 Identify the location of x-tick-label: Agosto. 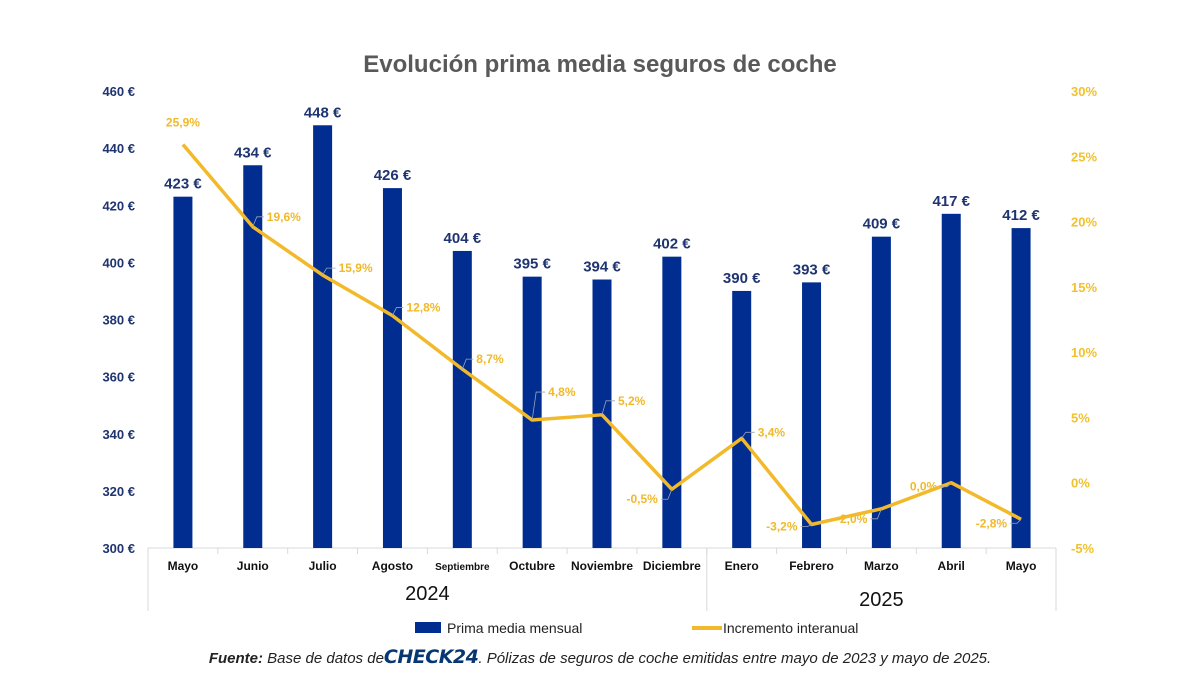
(392, 566).